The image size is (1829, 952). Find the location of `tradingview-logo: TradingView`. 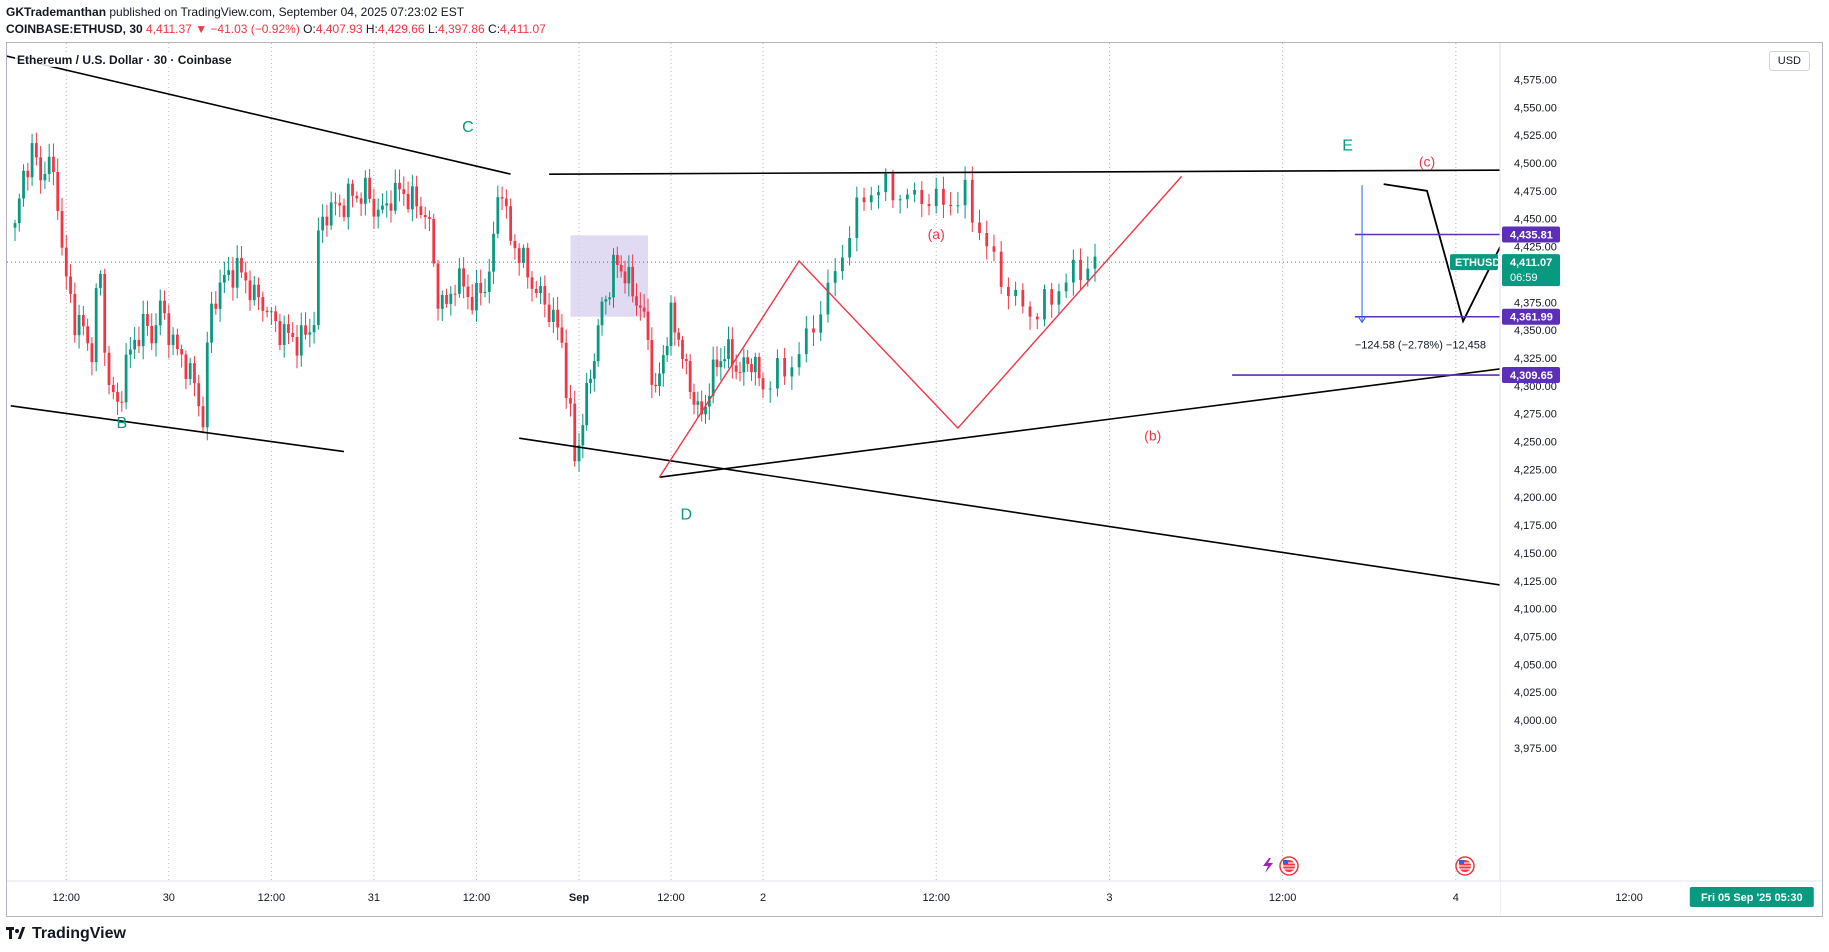

tradingview-logo: TradingView is located at coordinates (66, 934).